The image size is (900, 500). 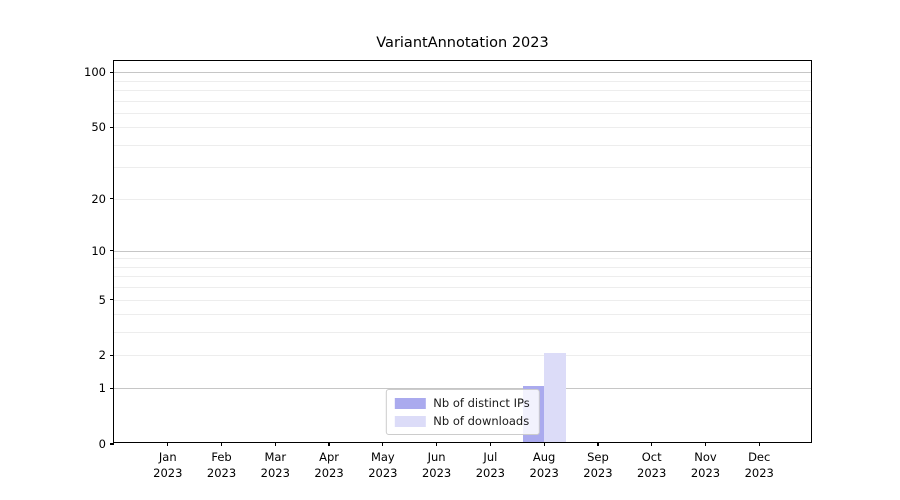 What do you see at coordinates (329, 444) in the screenshot?
I see `x-axis-tick-apr` at bounding box center [329, 444].